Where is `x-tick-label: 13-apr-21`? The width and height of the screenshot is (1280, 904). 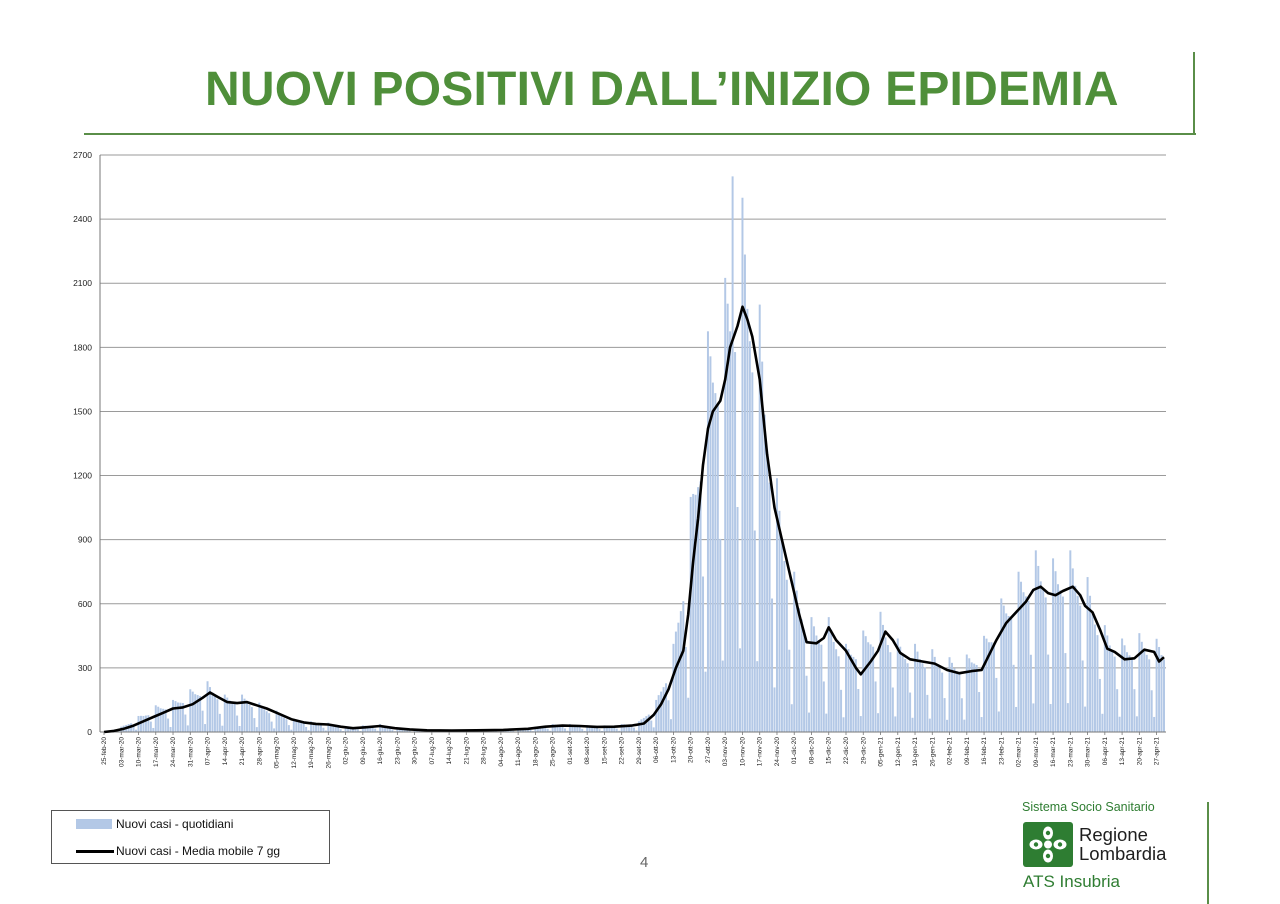
x-tick-label: 13-apr-21 is located at coordinates (1122, 751).